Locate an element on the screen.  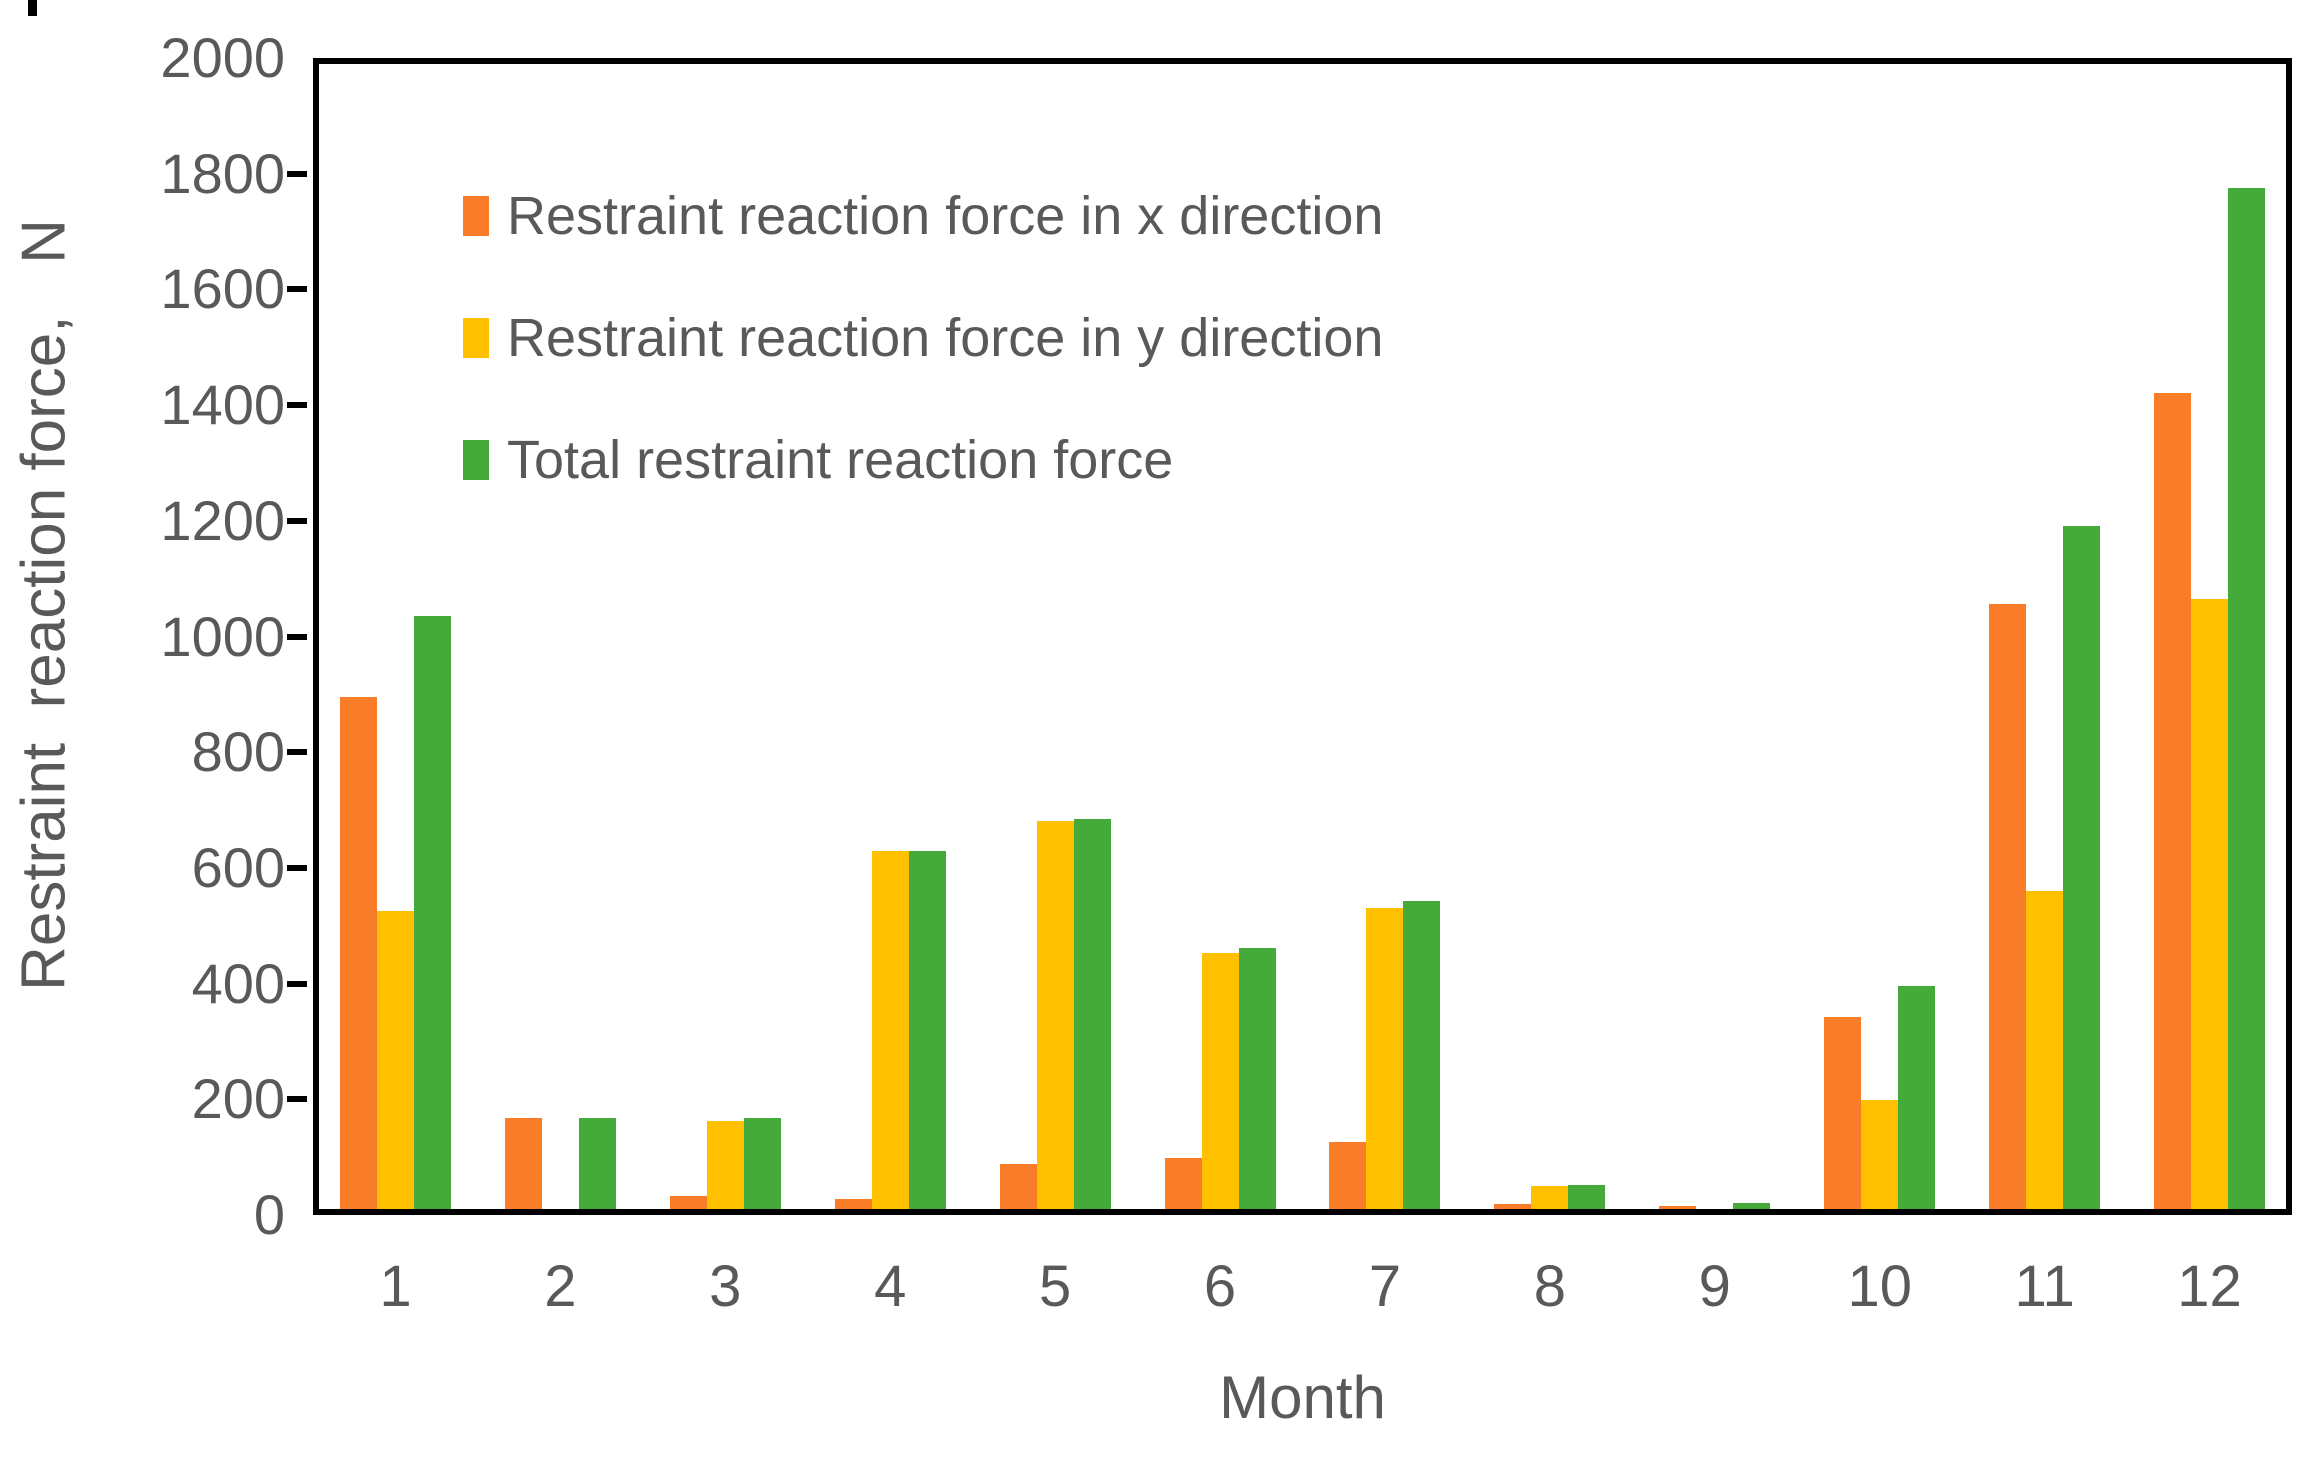
x-axis-title: Month is located at coordinates (1302, 1397).